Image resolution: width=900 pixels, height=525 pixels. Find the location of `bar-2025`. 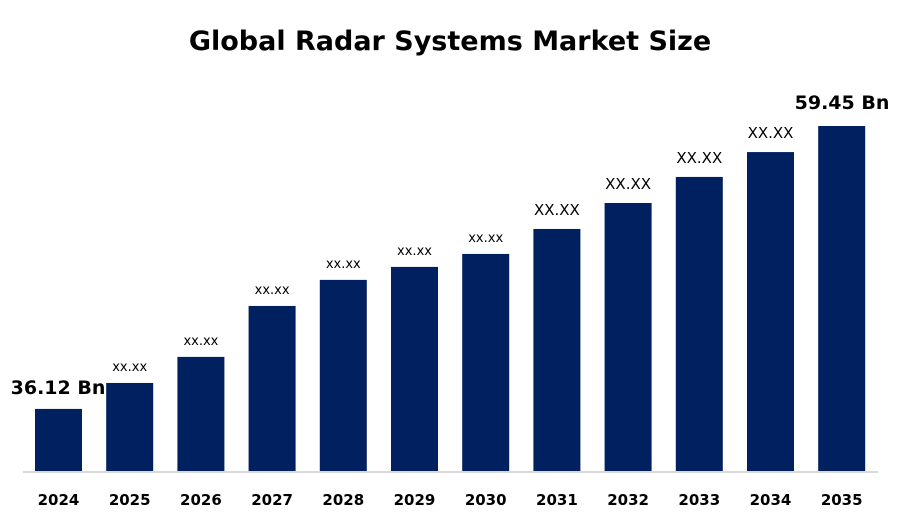

bar-2025 is located at coordinates (130, 426).